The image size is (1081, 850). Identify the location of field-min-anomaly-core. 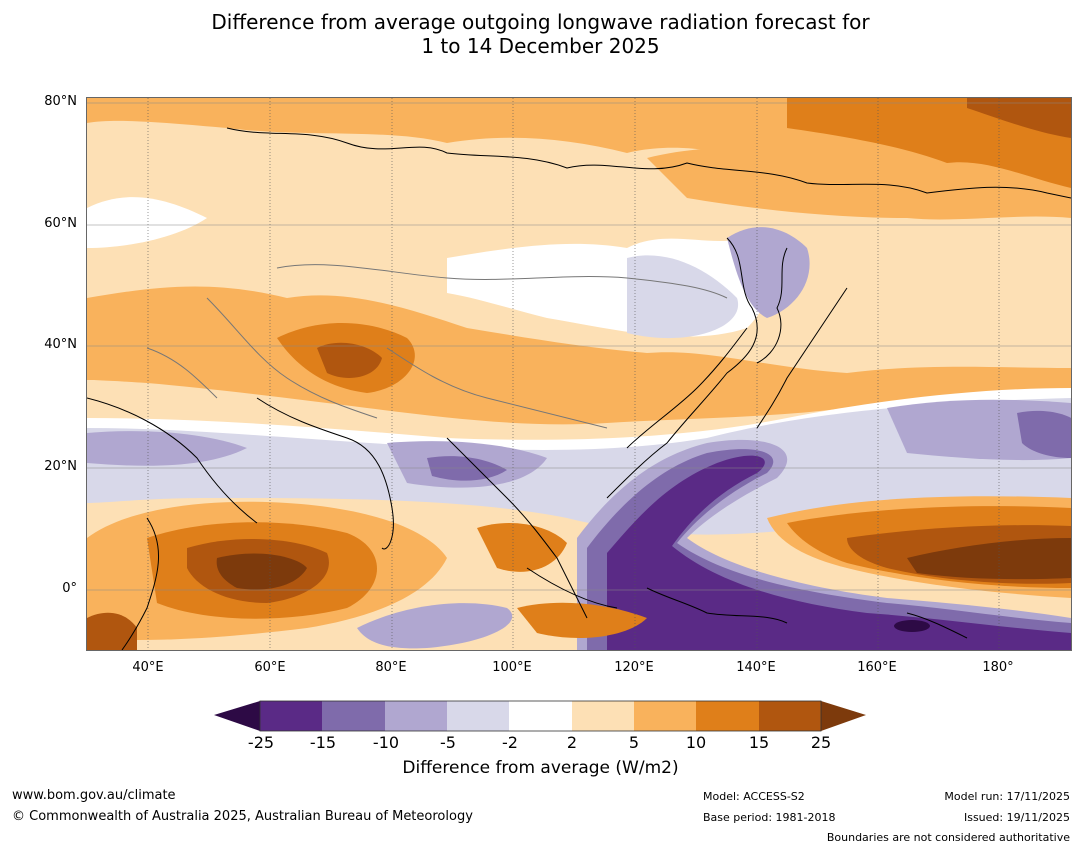
(912, 626).